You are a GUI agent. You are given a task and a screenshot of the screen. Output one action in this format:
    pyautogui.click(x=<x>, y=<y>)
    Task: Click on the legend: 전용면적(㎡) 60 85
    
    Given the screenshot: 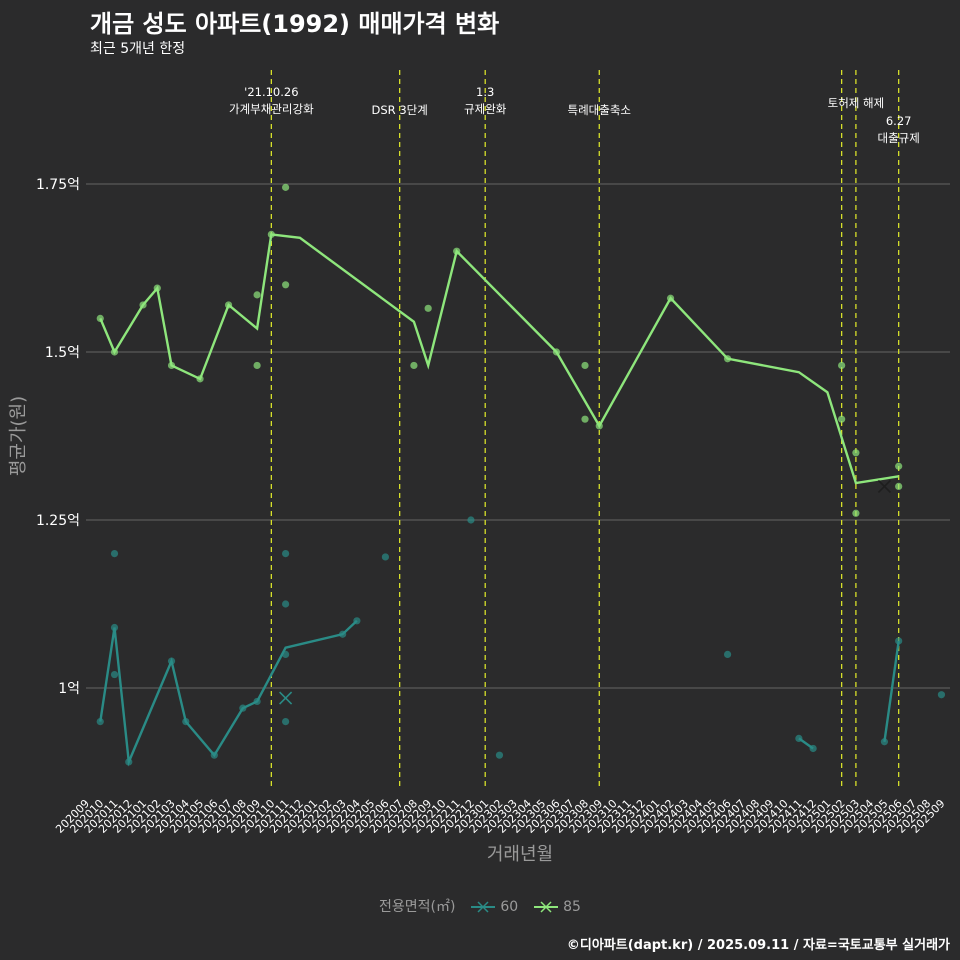 What is the action you would take?
    pyautogui.click(x=480, y=906)
    